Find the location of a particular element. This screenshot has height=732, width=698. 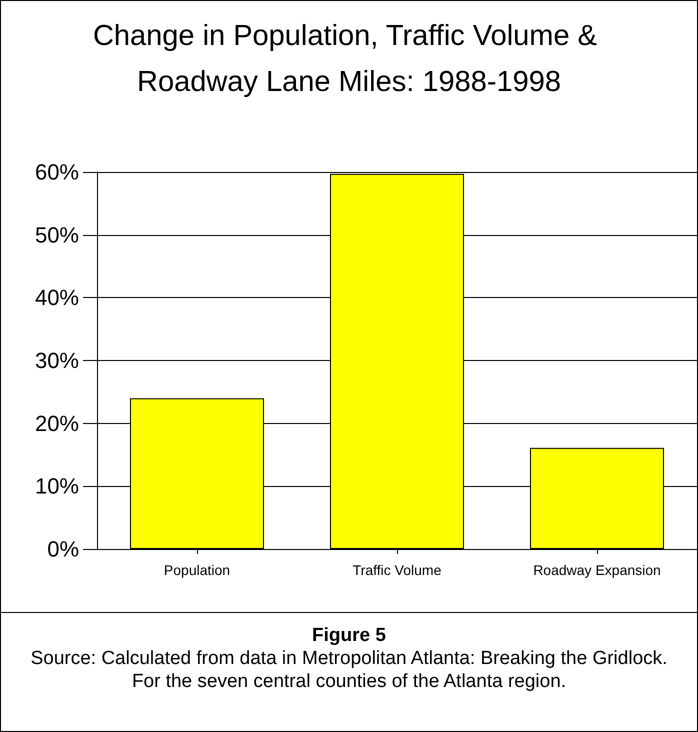

x-tick-label: Traffic Volume is located at coordinates (397, 570).